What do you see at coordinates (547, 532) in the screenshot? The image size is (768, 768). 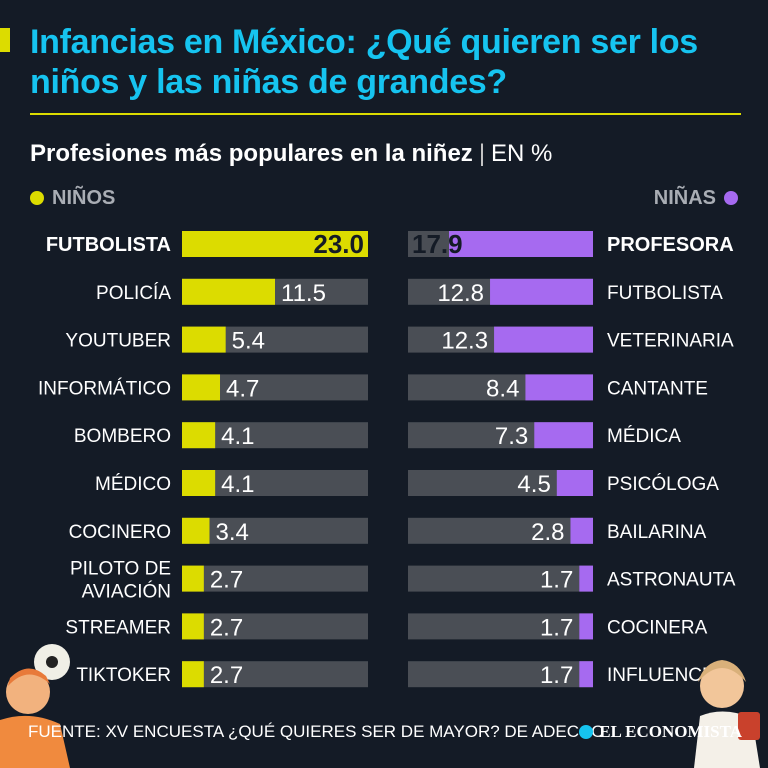 I see `girls-value-label: 2.8` at bounding box center [547, 532].